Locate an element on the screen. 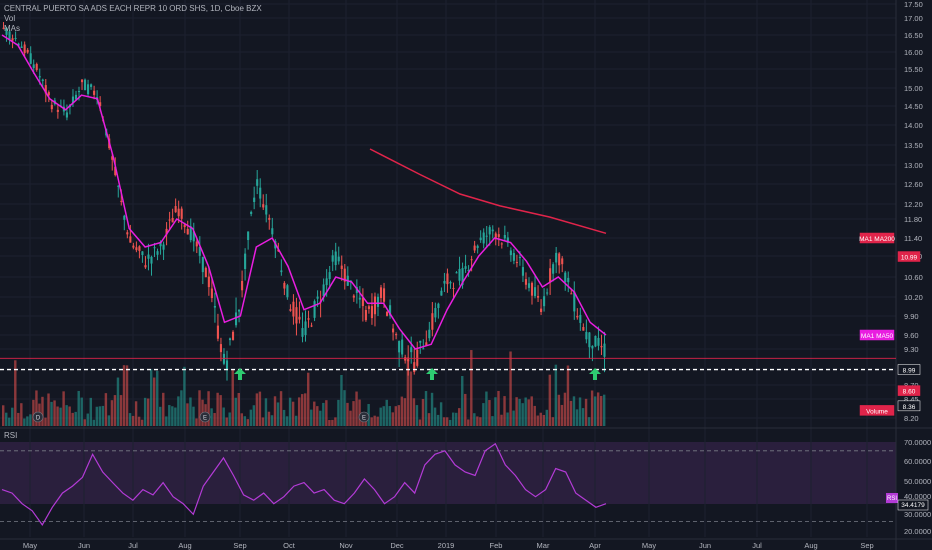 This screenshot has width=932, height=550. rsi-y-tick-label: 30.0000 is located at coordinates (917, 514).